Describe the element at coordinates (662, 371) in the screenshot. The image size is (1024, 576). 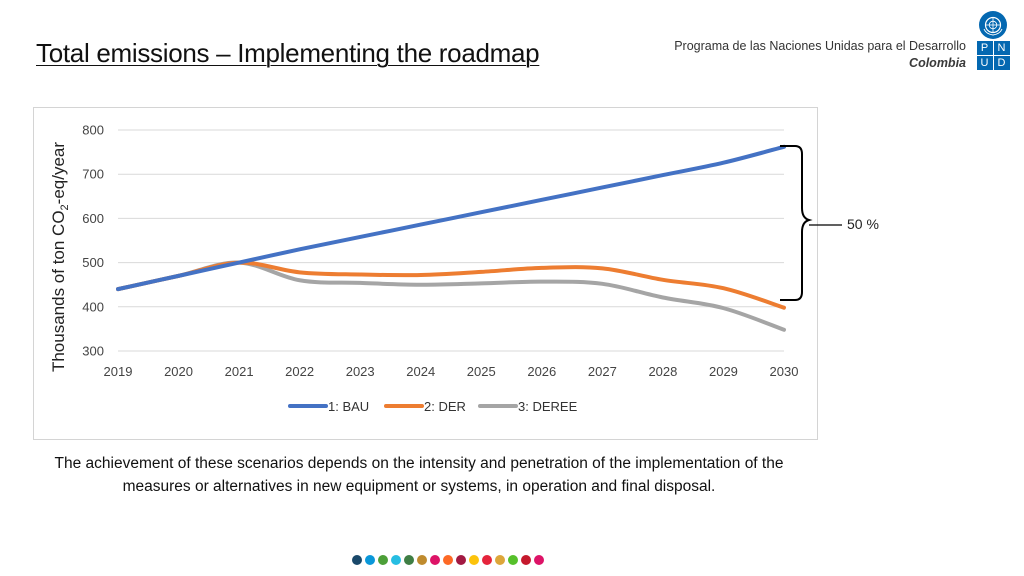
I see `x-tick-label: 2028` at that location.